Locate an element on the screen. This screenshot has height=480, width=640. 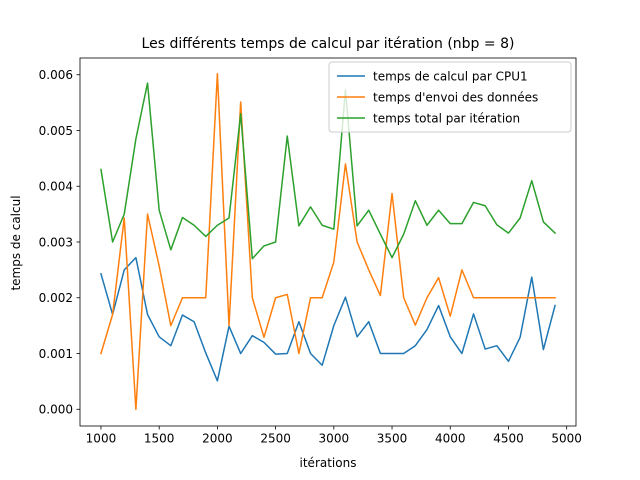
legend-box is located at coordinates (450, 97).